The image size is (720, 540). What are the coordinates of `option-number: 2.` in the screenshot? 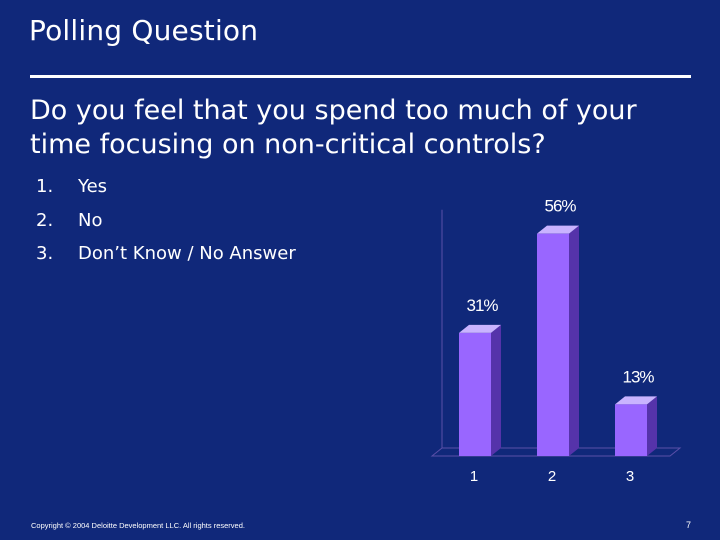 It's located at (45, 220).